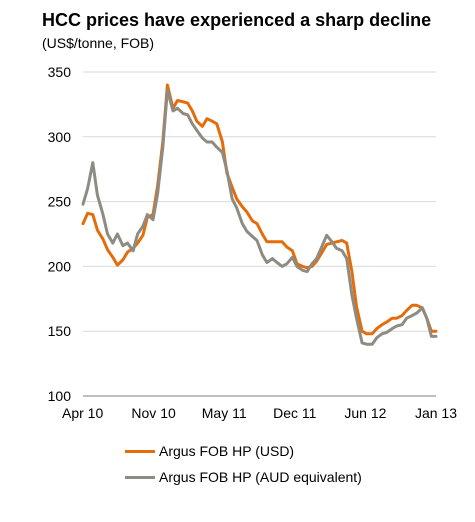 The width and height of the screenshot is (475, 522). I want to click on y-tick-label: 300, so click(60, 137).